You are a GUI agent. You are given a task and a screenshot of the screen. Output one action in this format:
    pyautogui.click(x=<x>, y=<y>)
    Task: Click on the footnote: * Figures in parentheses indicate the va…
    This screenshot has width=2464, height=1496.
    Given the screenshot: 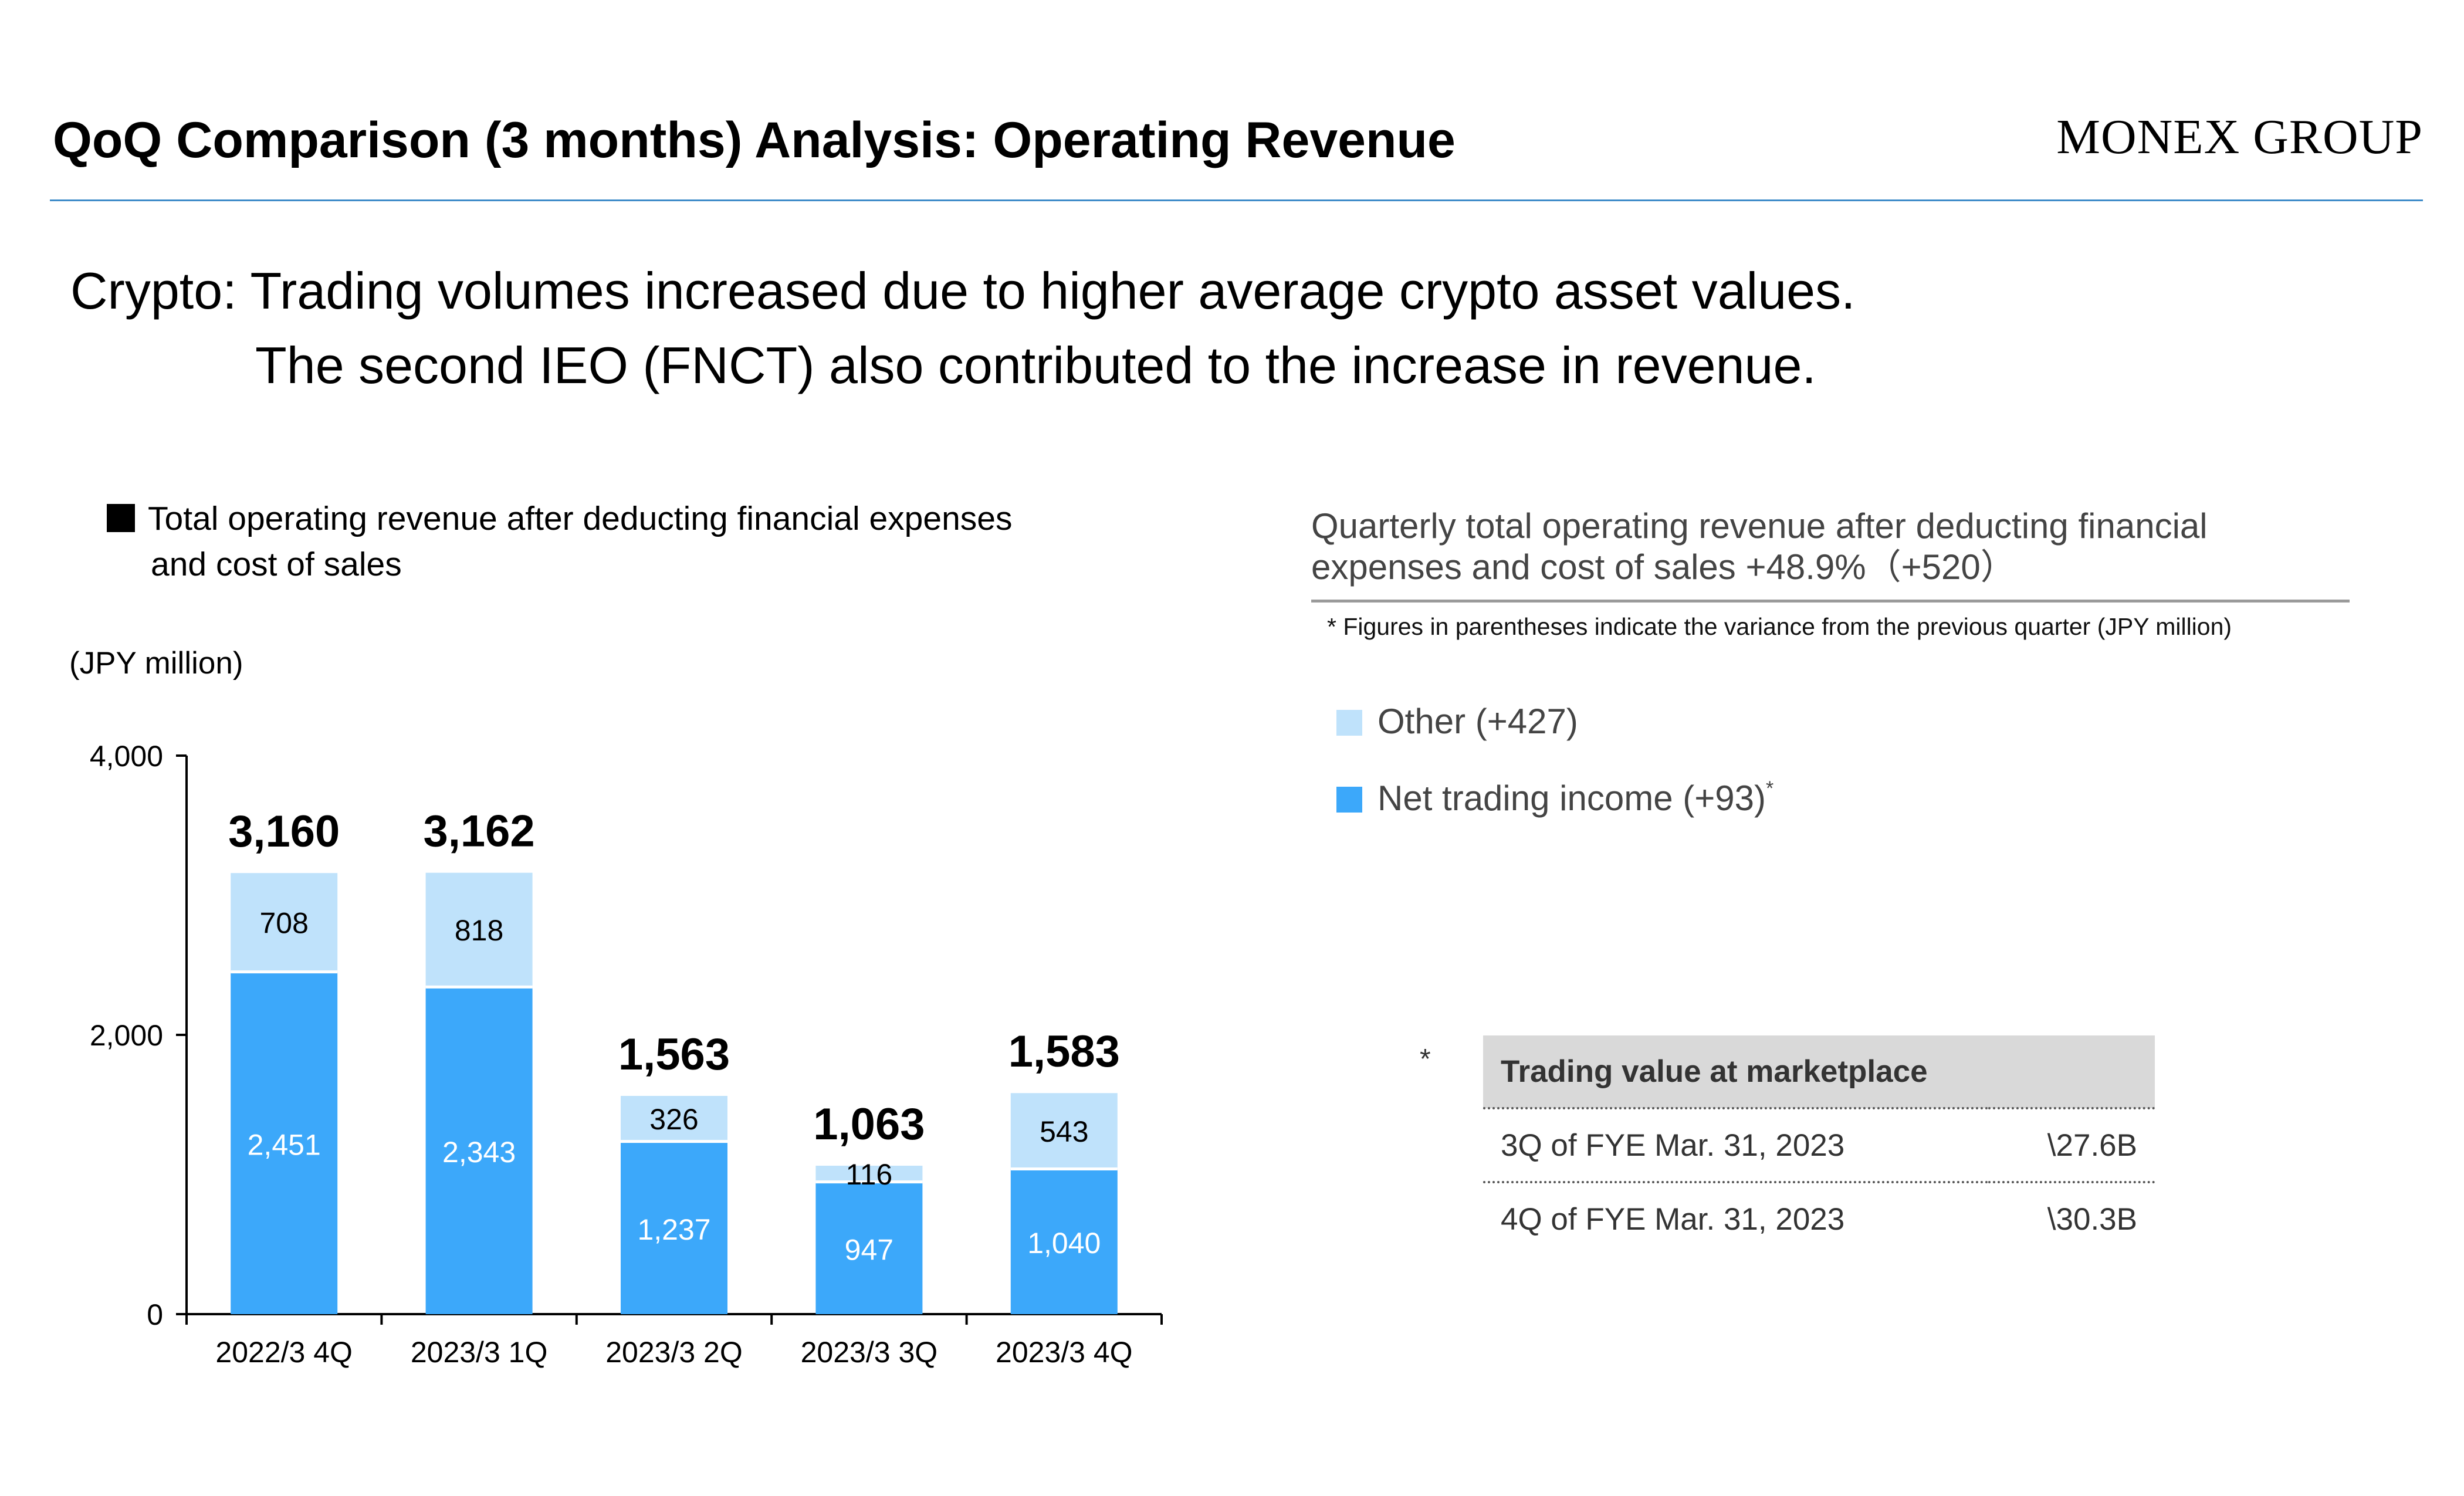 What is the action you would take?
    pyautogui.click(x=1779, y=626)
    